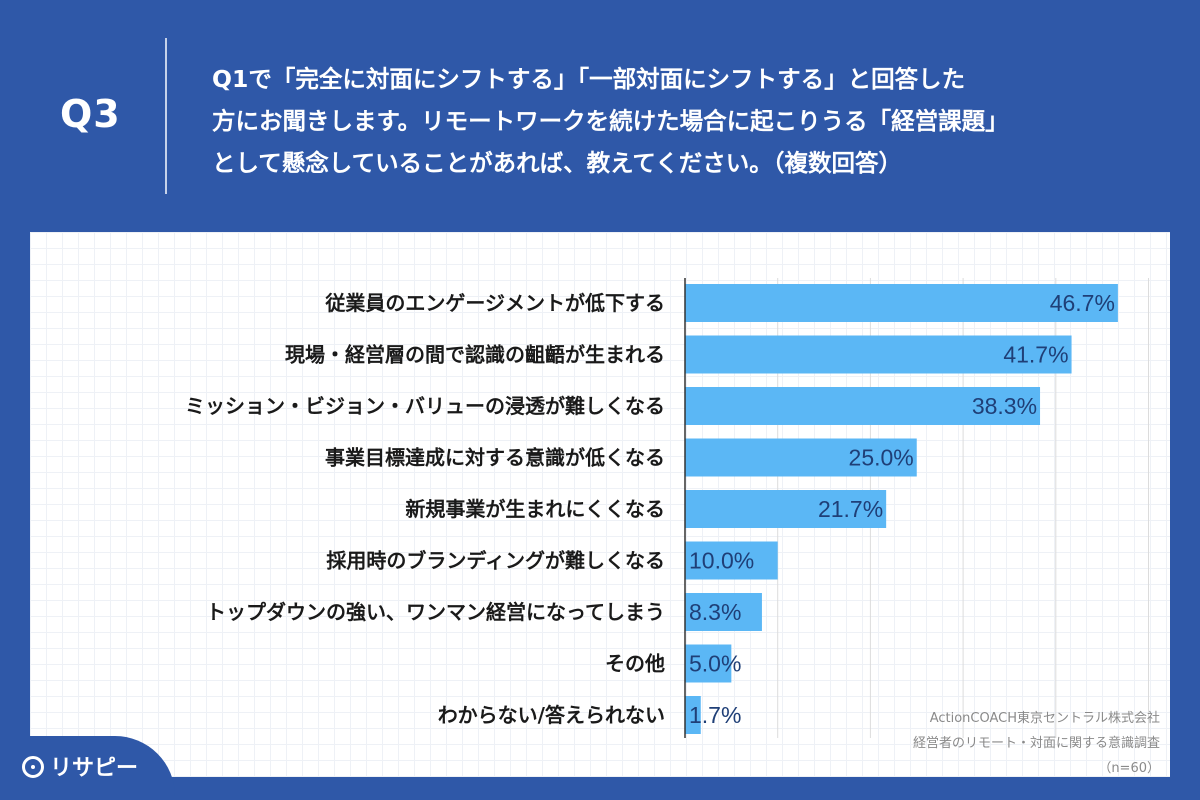  What do you see at coordinates (495, 561) in the screenshot?
I see `category-label: 採用時のブランディングが難しくなる` at bounding box center [495, 561].